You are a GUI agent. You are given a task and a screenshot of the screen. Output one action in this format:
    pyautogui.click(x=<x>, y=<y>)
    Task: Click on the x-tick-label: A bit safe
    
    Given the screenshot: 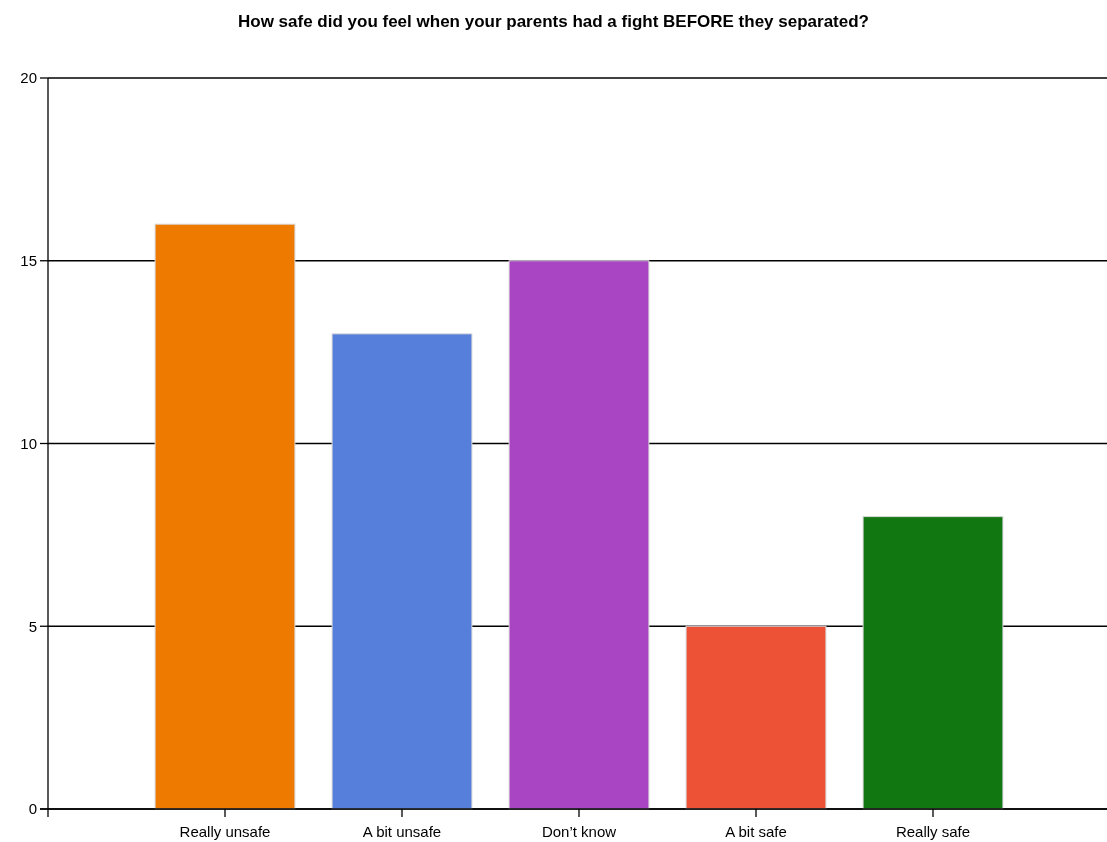 What is the action you would take?
    pyautogui.click(x=756, y=831)
    